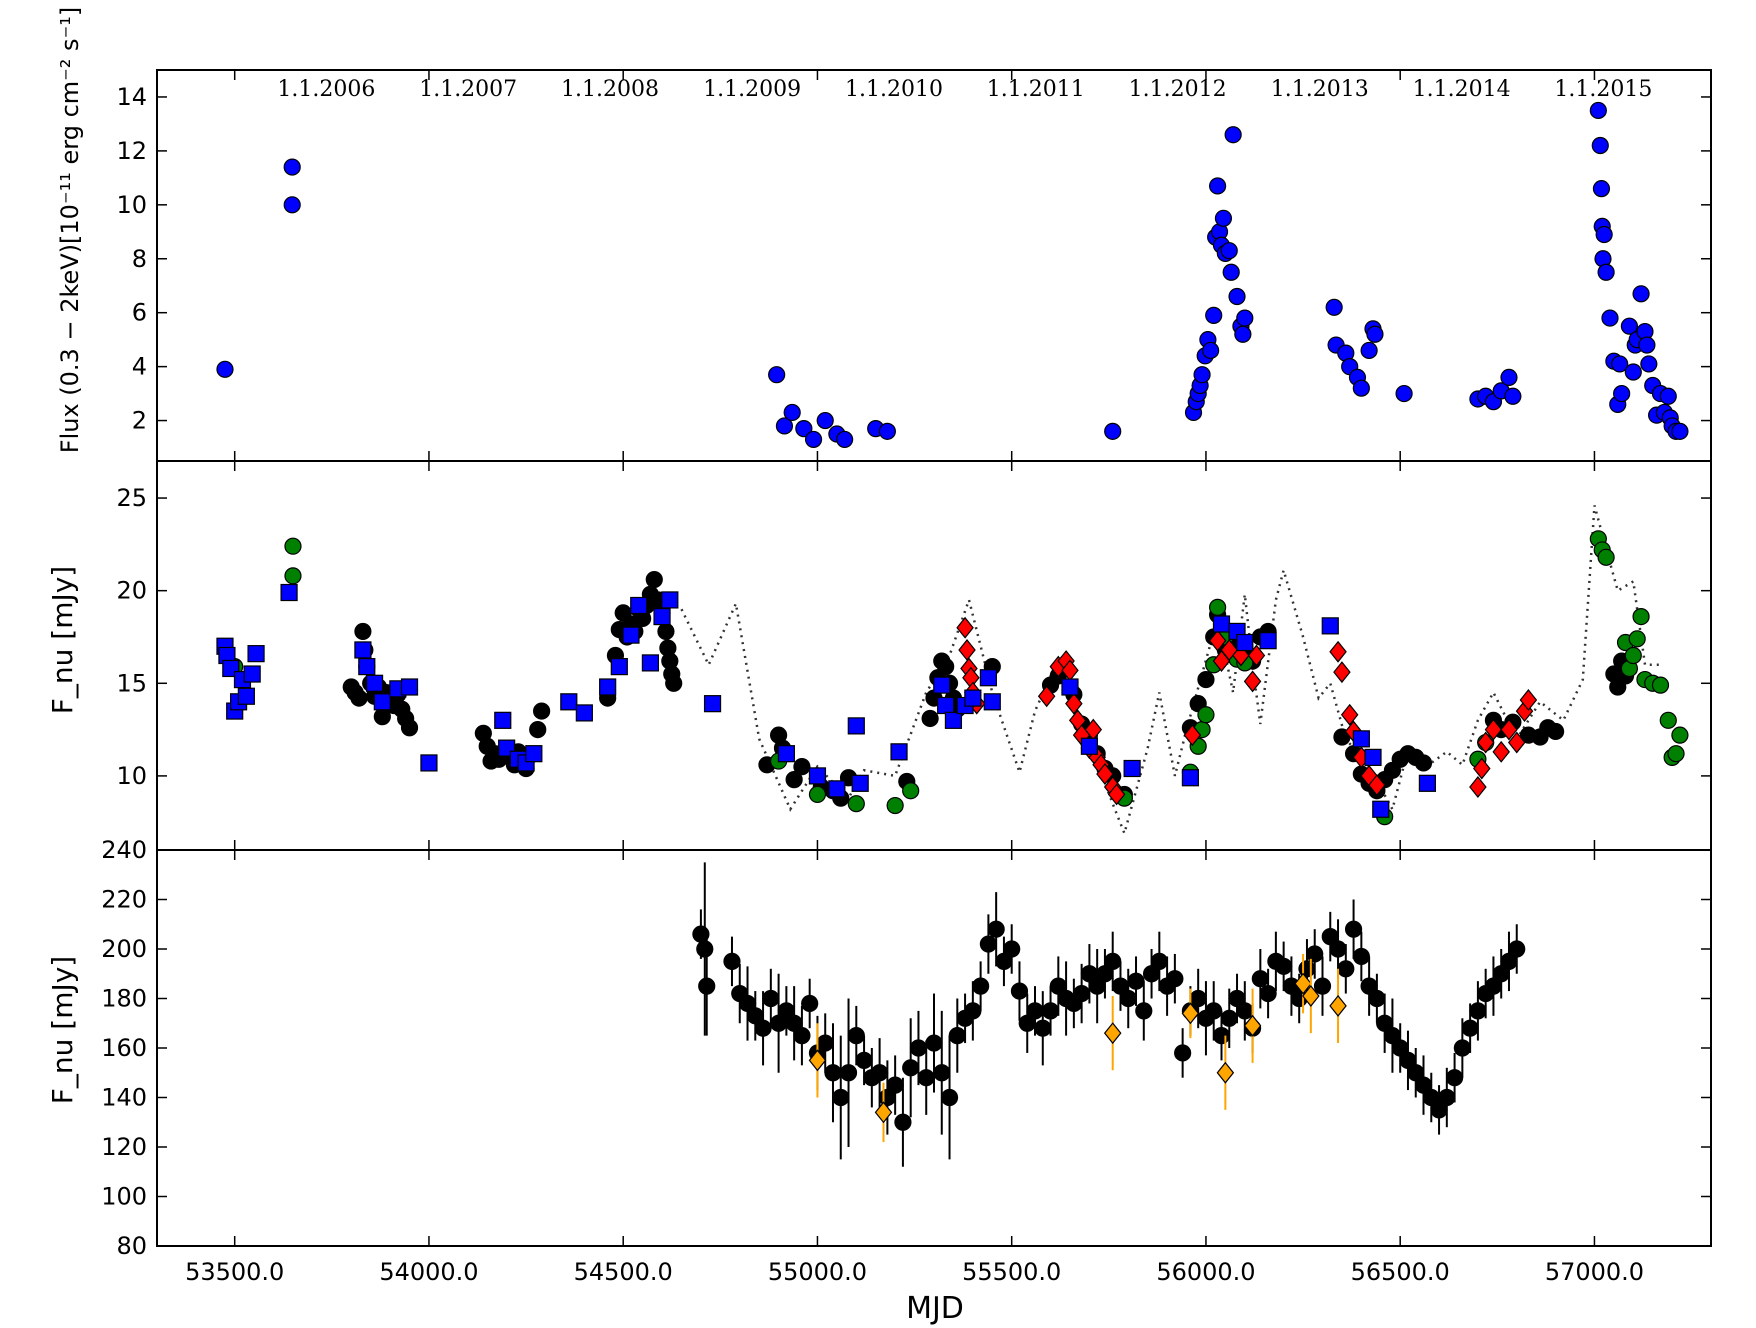  What do you see at coordinates (131, 683) in the screenshot?
I see `middle-y-tick-label: 15` at bounding box center [131, 683].